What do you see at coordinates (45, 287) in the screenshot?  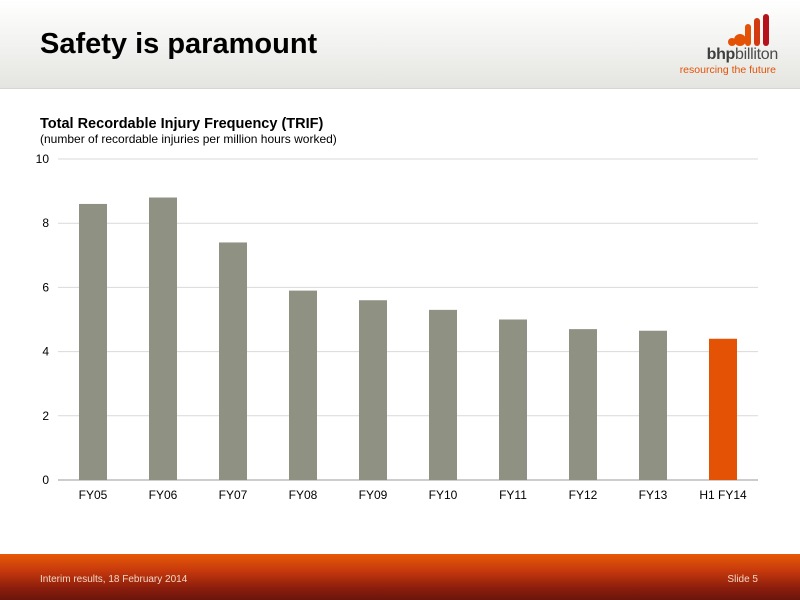 I see `y-tick-label: 6` at bounding box center [45, 287].